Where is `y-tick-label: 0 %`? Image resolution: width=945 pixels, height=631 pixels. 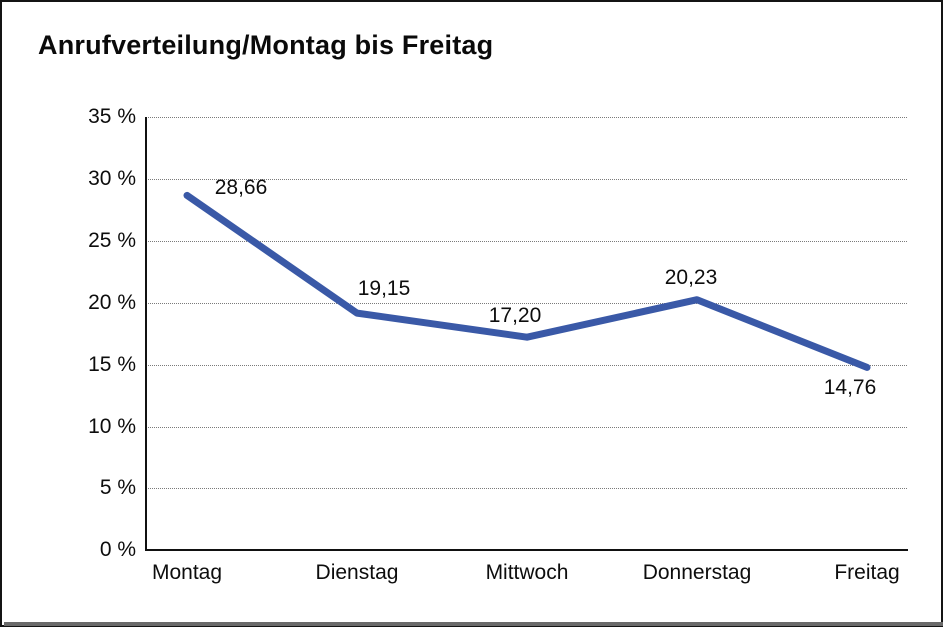 y-tick-label: 0 % is located at coordinates (117, 549).